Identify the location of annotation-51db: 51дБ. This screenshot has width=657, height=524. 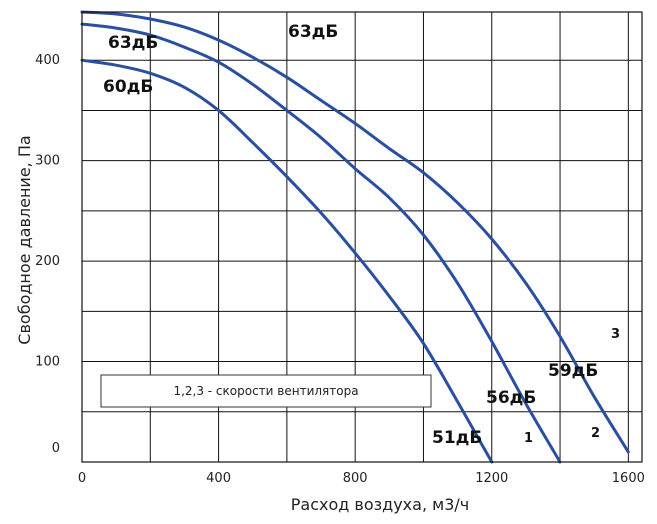
(457, 438).